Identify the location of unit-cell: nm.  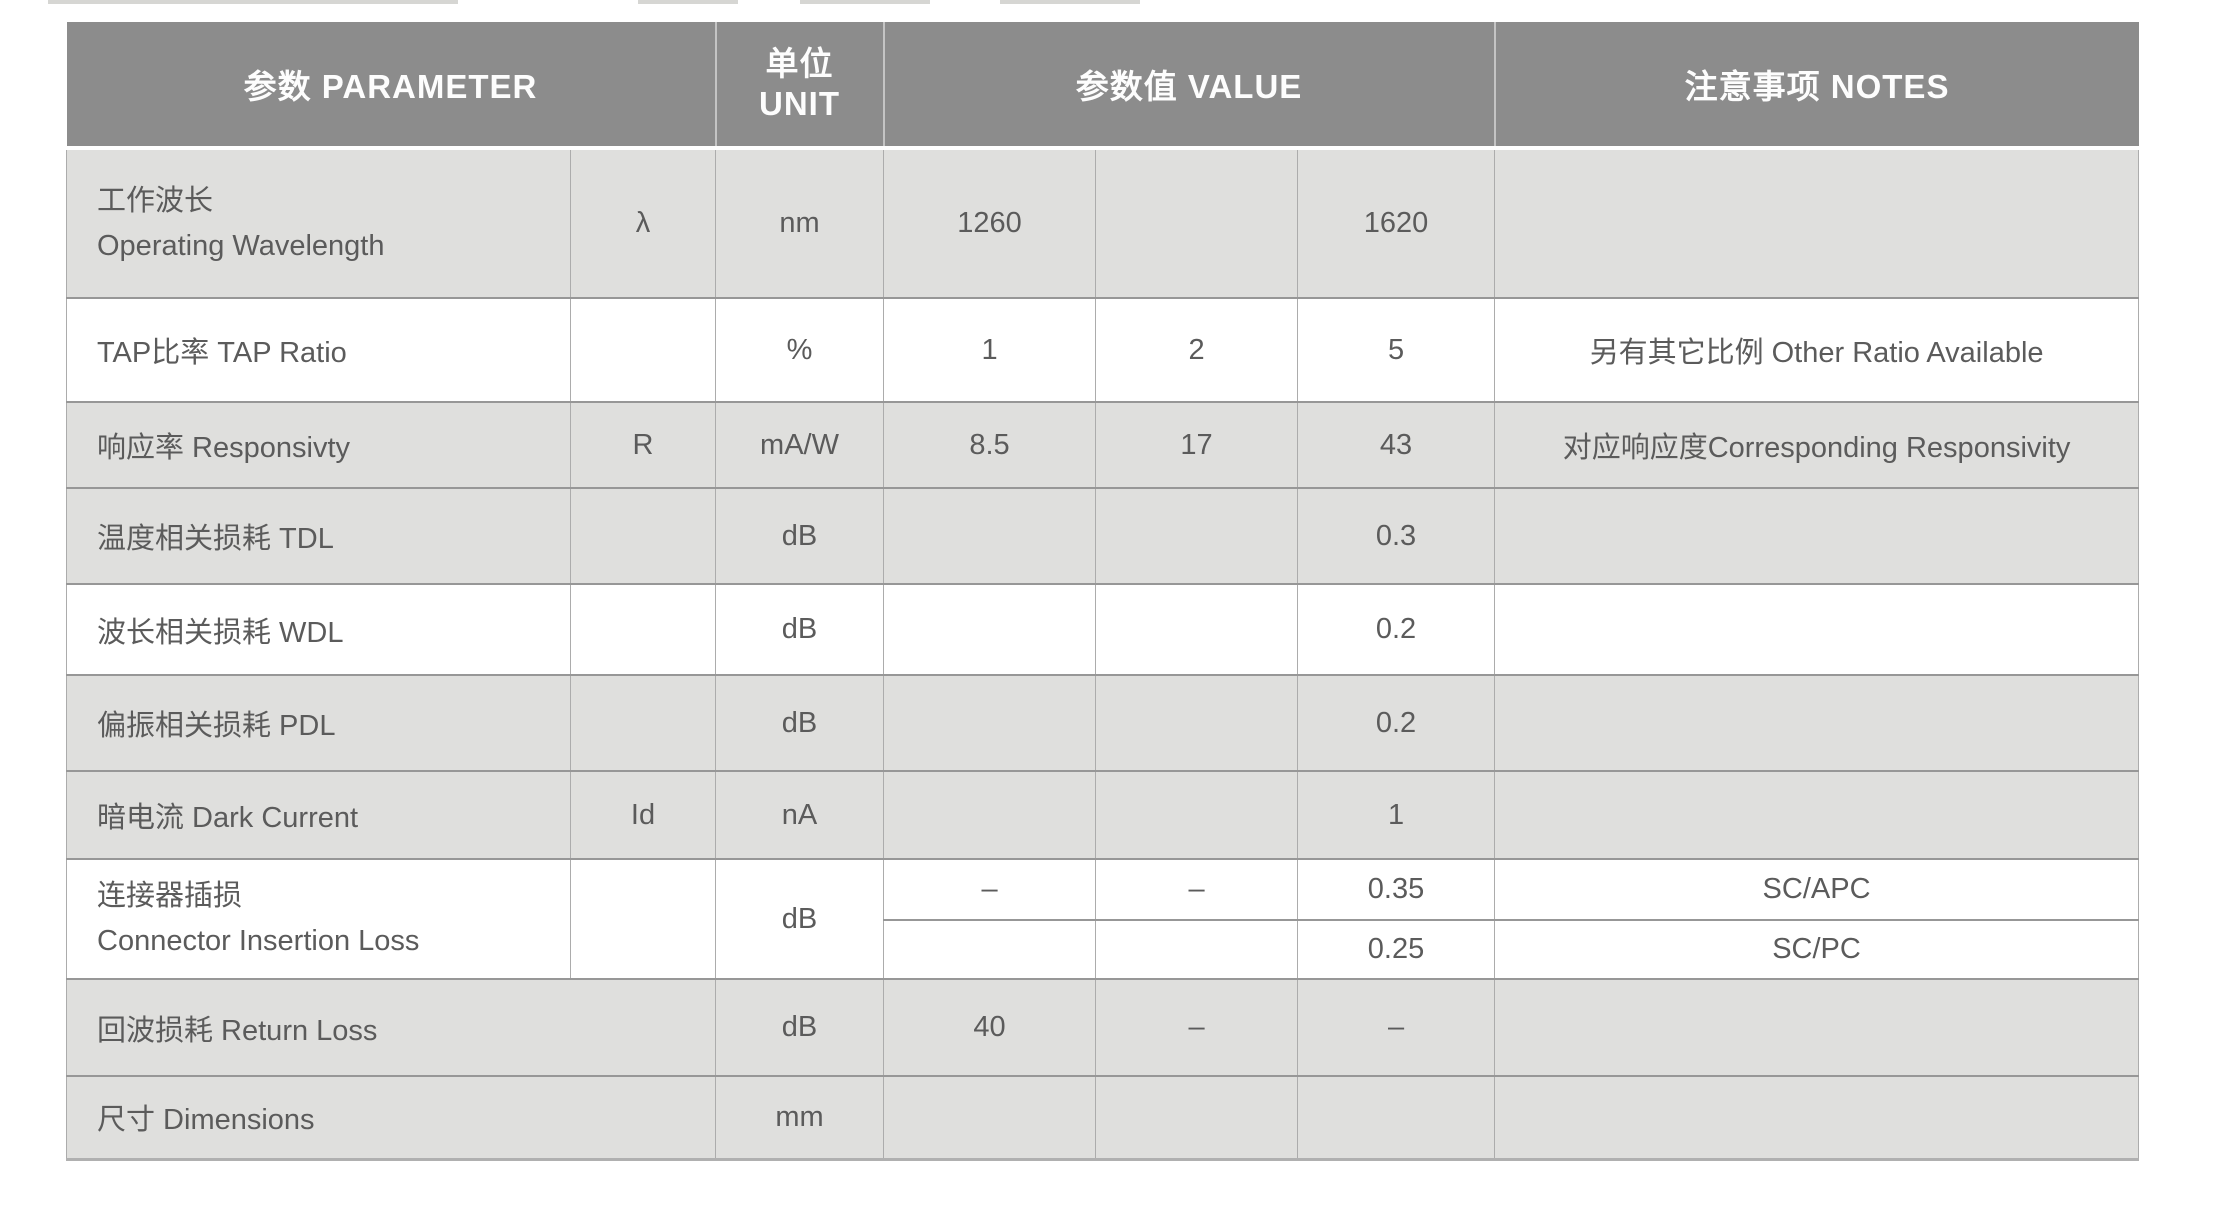
(800, 223).